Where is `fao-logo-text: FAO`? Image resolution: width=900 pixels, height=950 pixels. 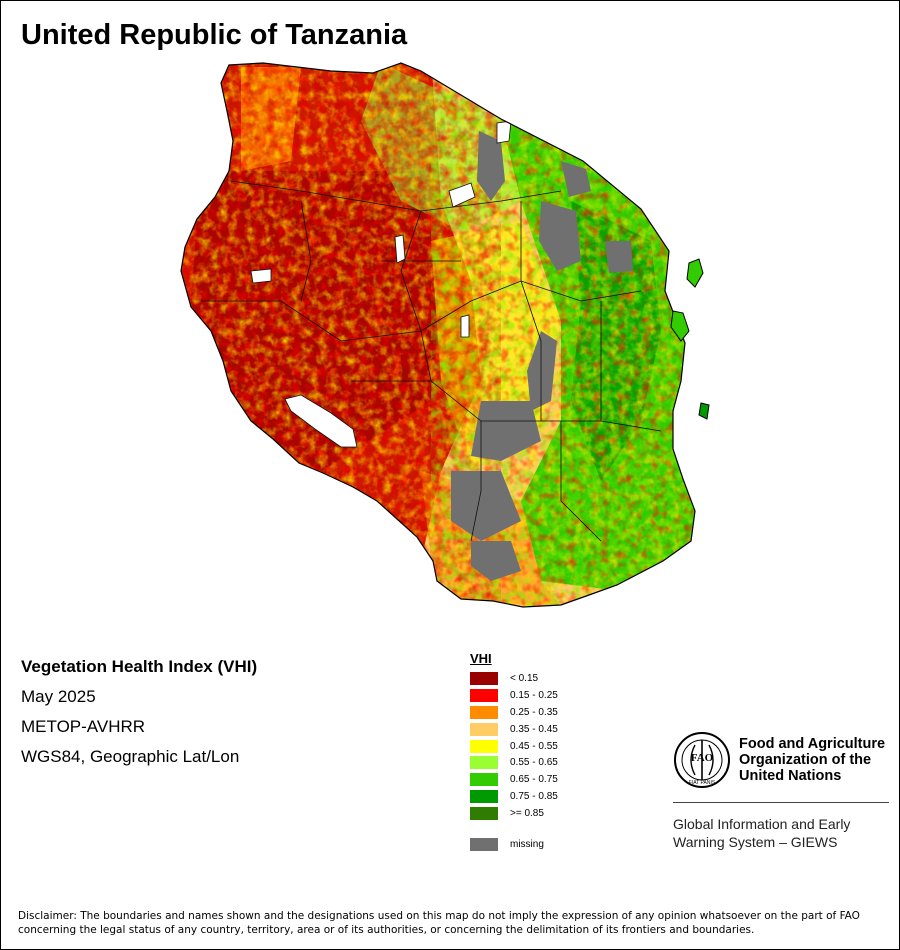 fao-logo-text: FAO is located at coordinates (702, 758).